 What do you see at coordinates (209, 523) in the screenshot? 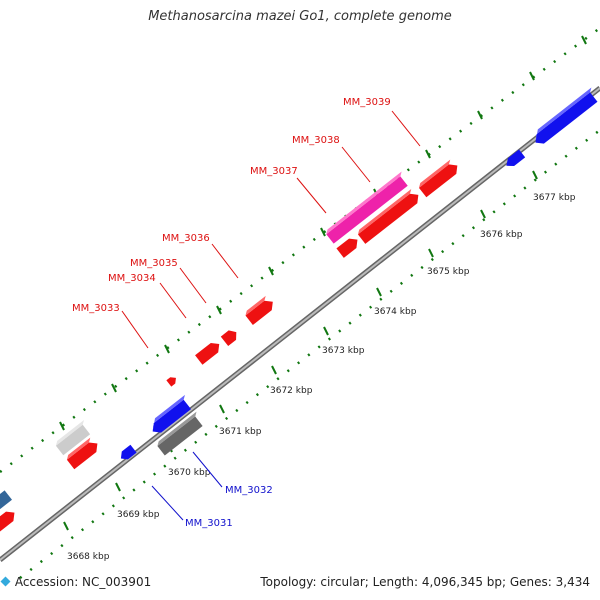
I see `gene-label-mm3031: MM_3031` at bounding box center [209, 523].